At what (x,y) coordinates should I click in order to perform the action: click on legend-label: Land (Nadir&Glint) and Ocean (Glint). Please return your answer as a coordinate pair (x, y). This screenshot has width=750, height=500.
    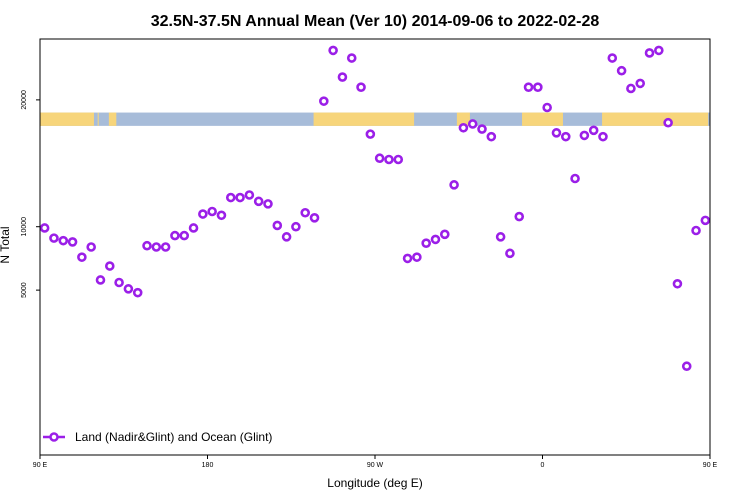
    Looking at the image, I should click on (173, 437).